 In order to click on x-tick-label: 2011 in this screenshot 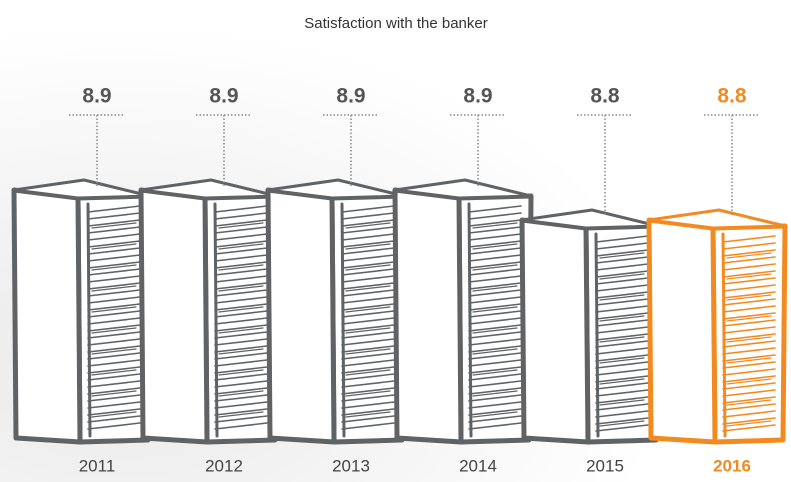, I will do `click(97, 465)`.